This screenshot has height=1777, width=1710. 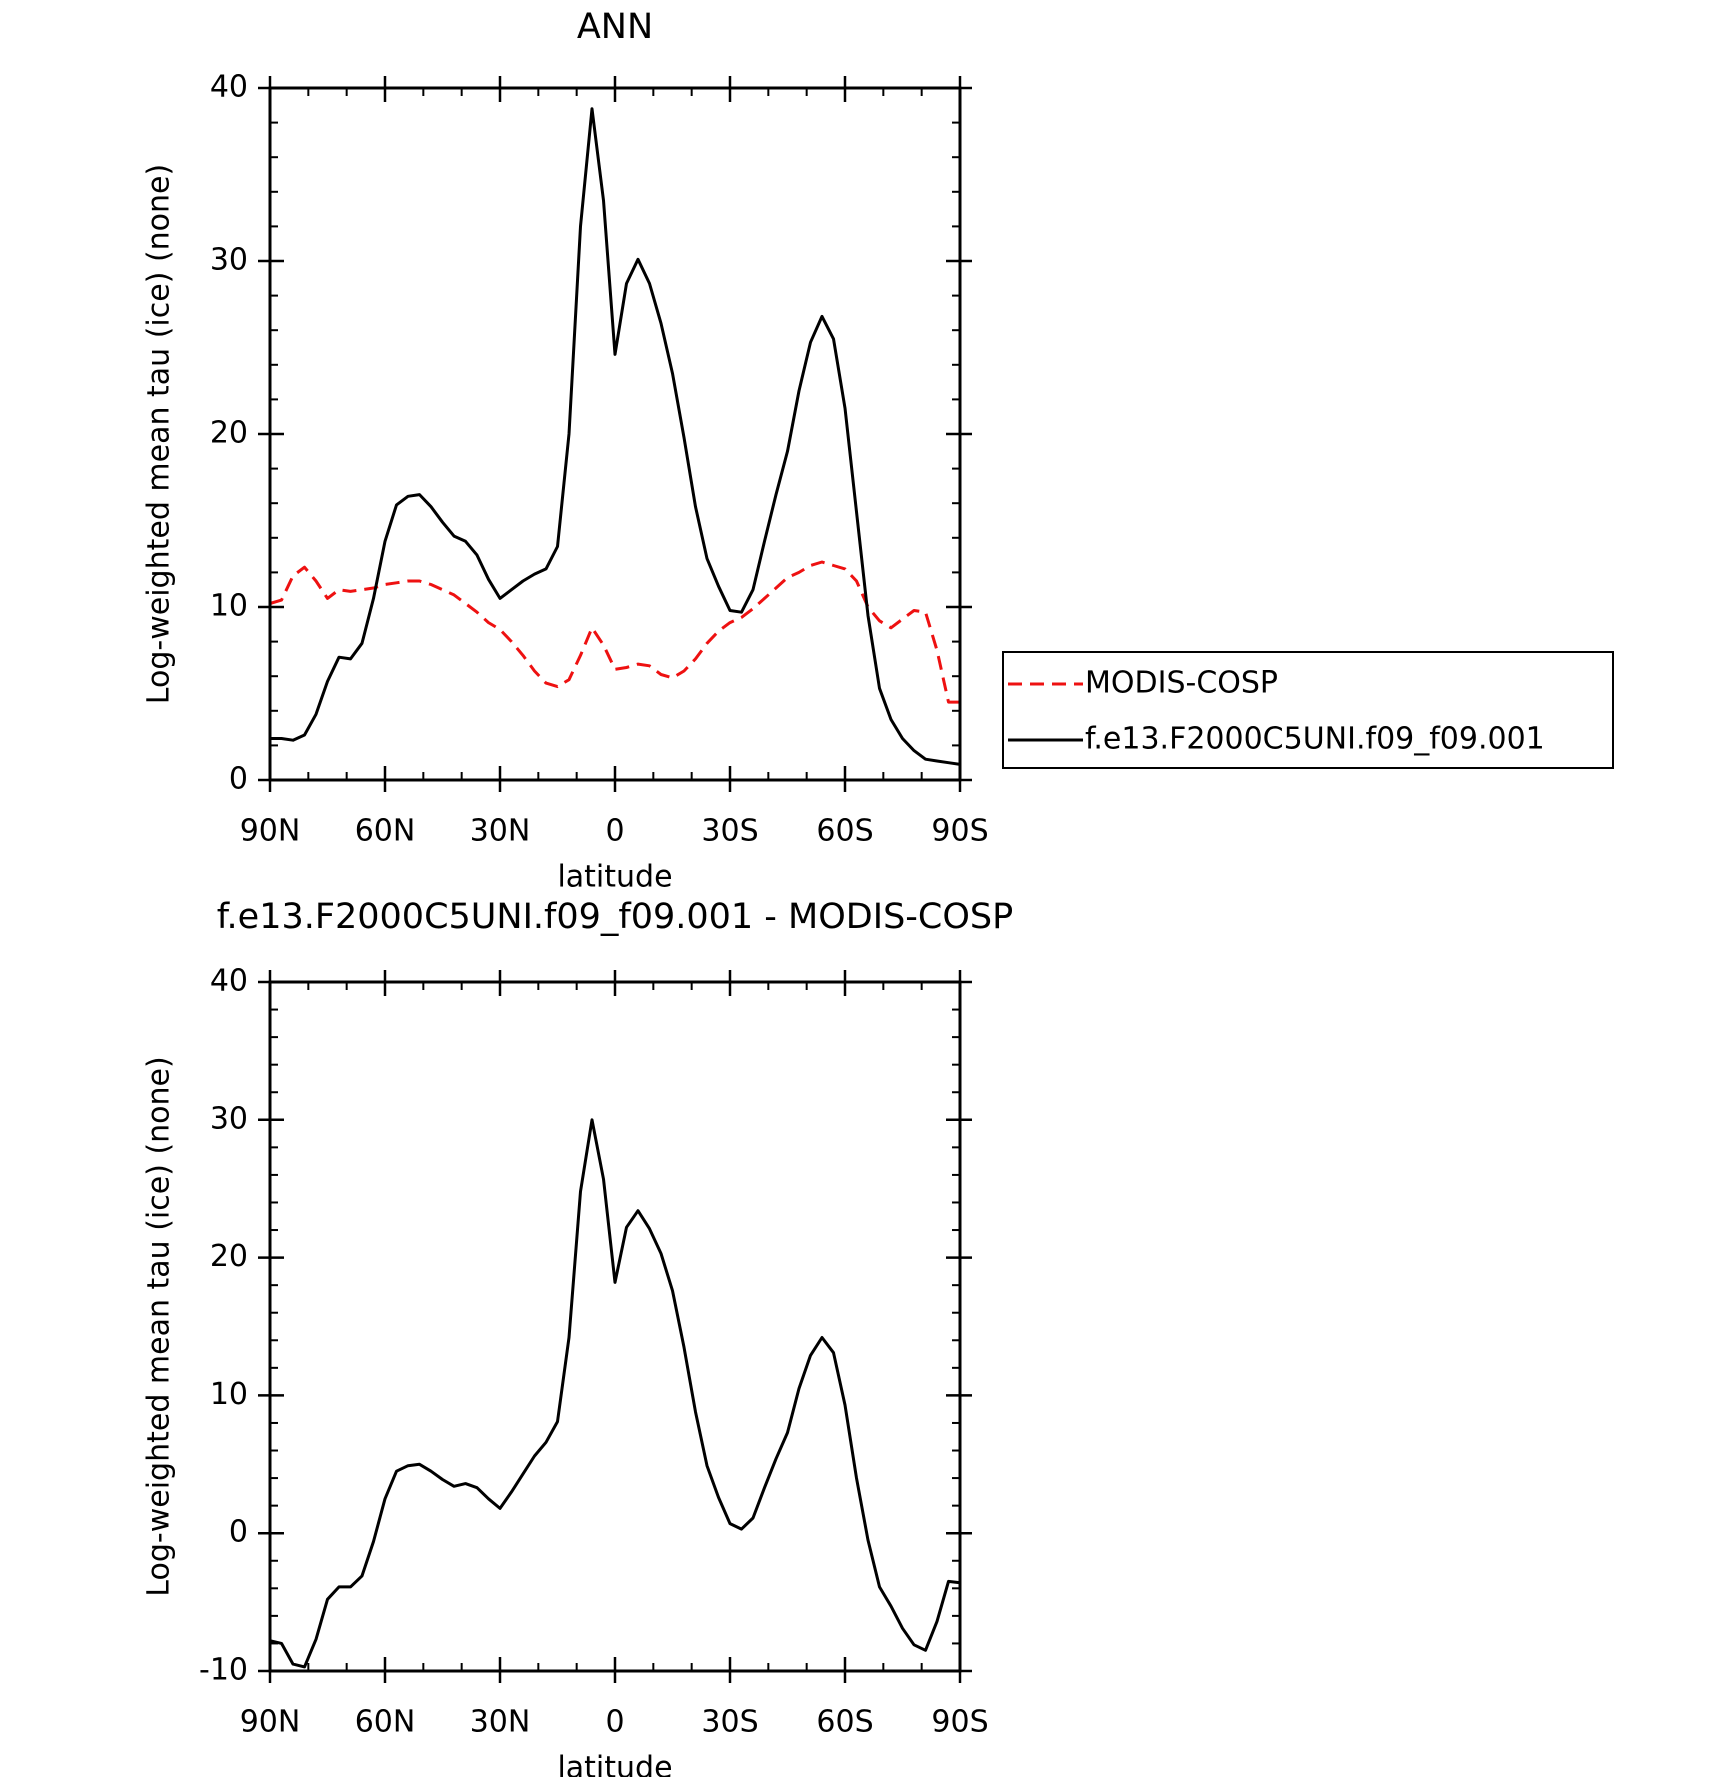 I want to click on legend-label: MODIS-COSP, so click(x=1181, y=683).